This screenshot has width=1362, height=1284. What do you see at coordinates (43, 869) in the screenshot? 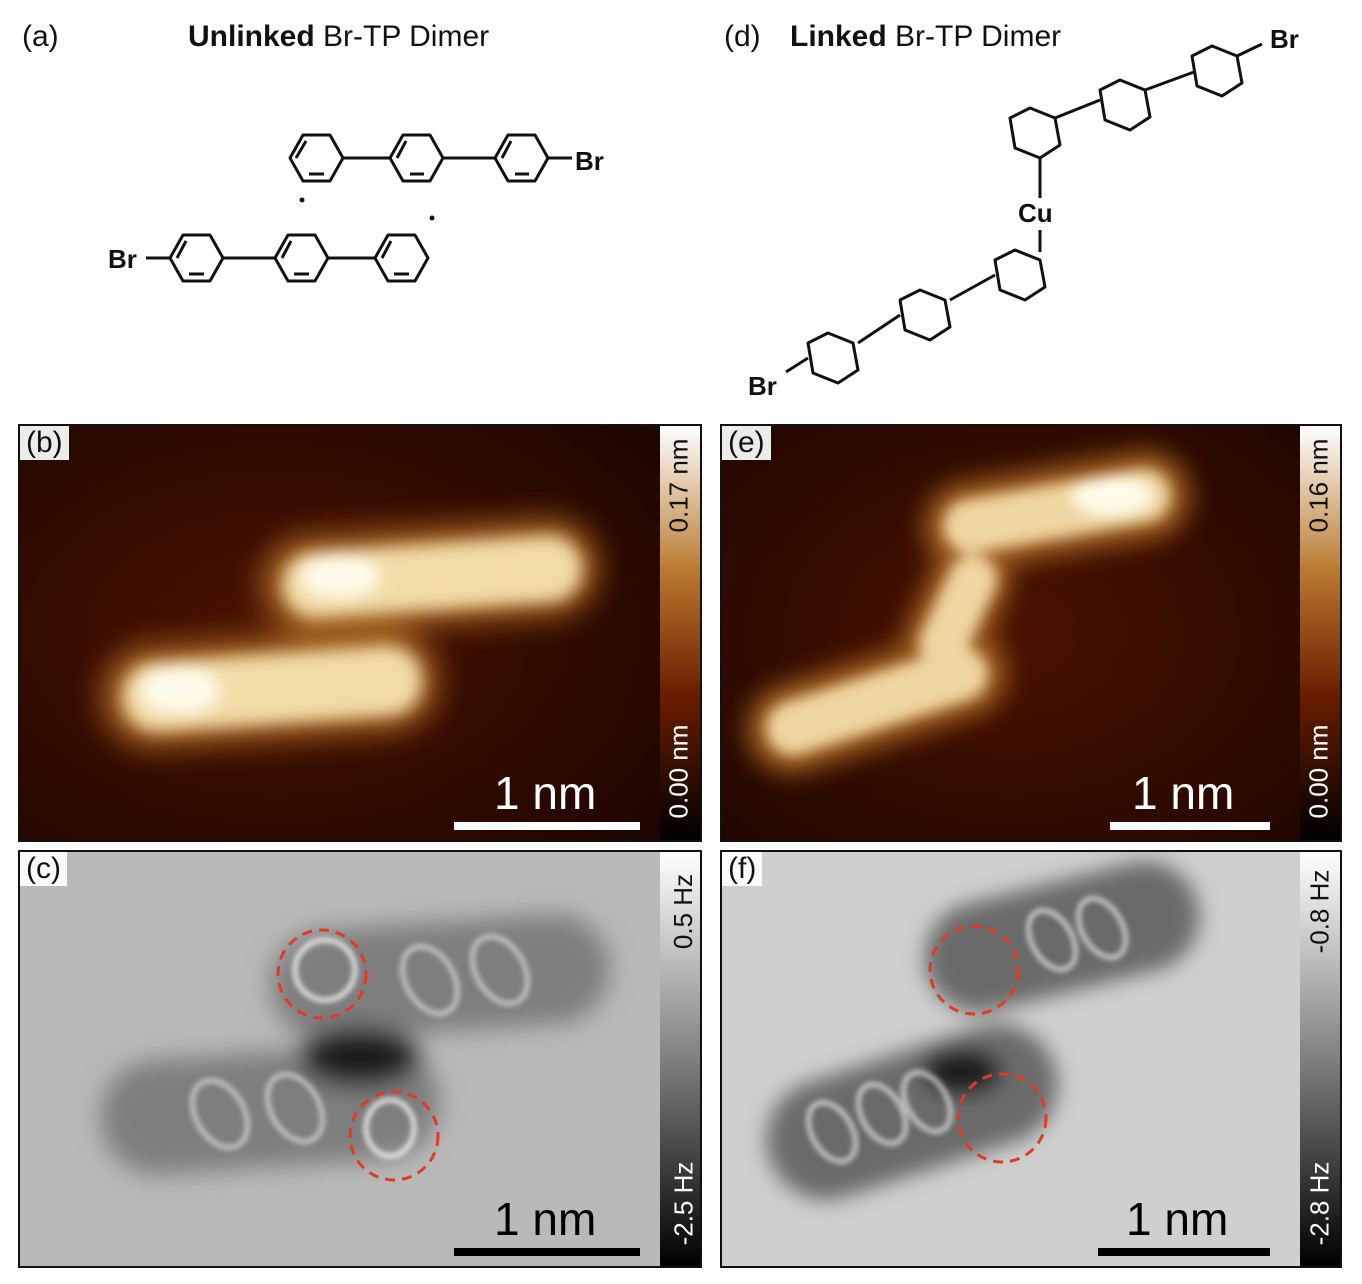
I see `panel-c-label: (c)` at bounding box center [43, 869].